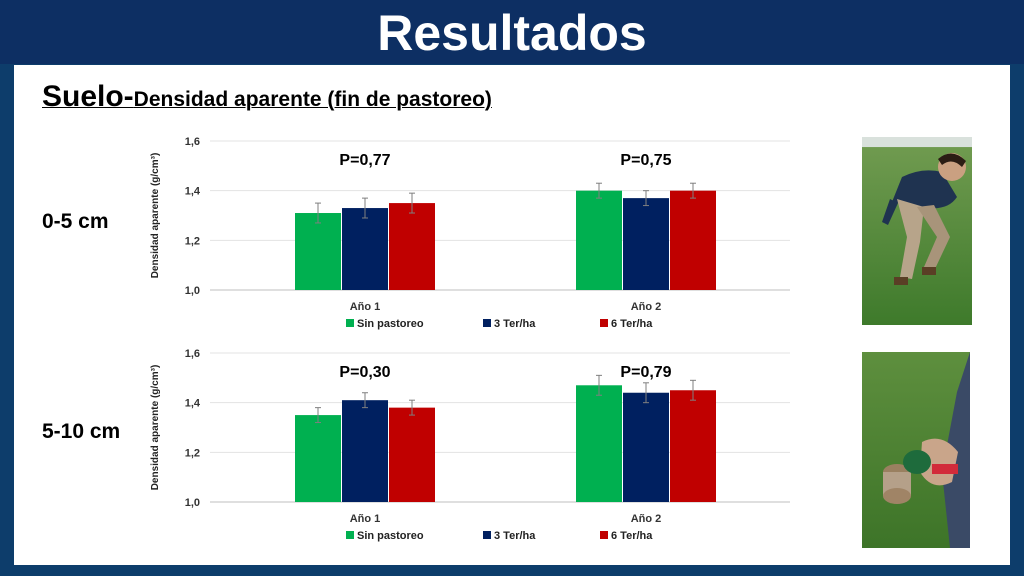 The height and width of the screenshot is (576, 1024). What do you see at coordinates (312, 99) in the screenshot?
I see `subtitle-detail: Densidad aparente (fin de pastoreo)` at bounding box center [312, 99].